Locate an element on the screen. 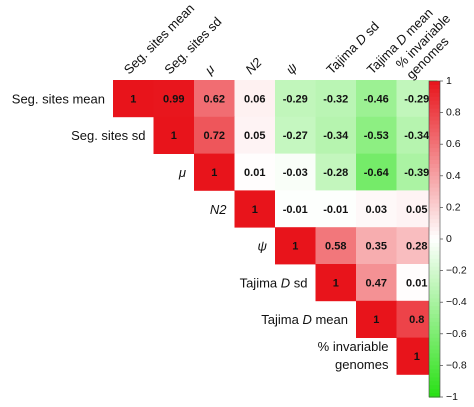  row-label: Seg. sites mean is located at coordinates (58, 98).